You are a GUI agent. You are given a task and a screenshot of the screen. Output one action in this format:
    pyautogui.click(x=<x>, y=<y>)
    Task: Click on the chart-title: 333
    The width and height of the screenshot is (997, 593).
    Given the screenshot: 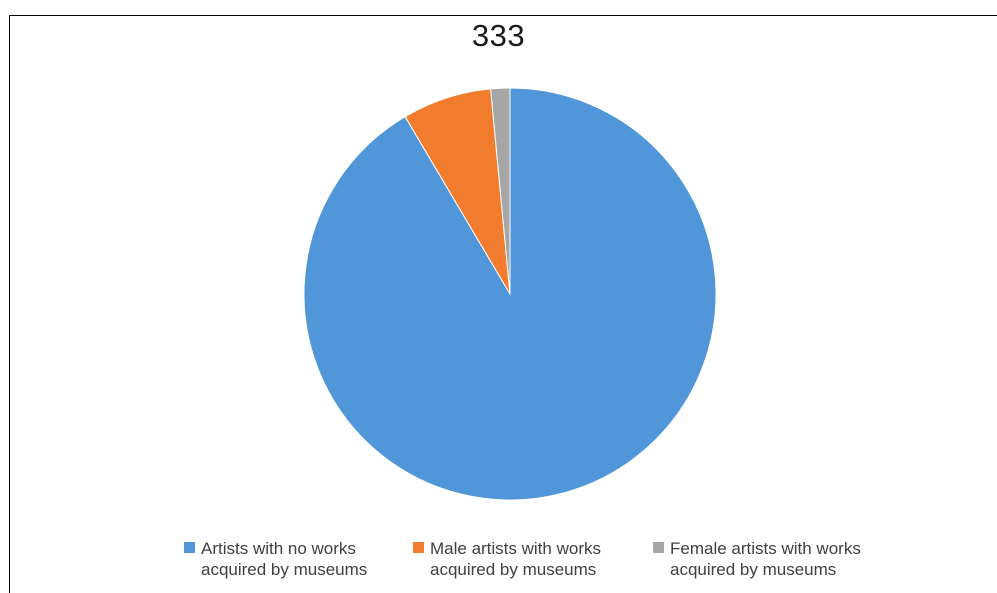 What is the action you would take?
    pyautogui.click(x=498, y=35)
    